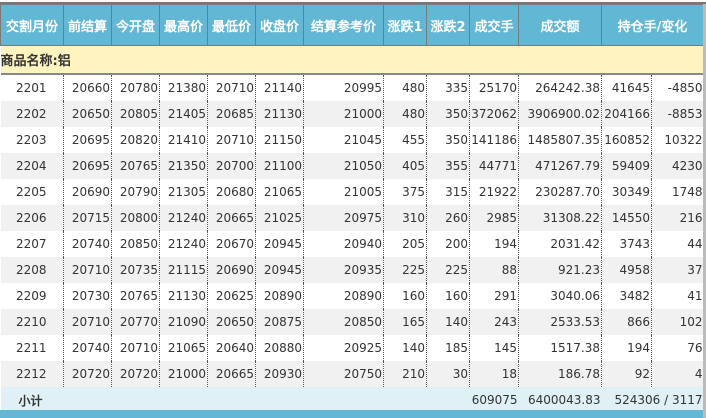 The image size is (706, 418). What do you see at coordinates (87, 87) in the screenshot?
I see `cell-prev-settle: 20660` at bounding box center [87, 87].